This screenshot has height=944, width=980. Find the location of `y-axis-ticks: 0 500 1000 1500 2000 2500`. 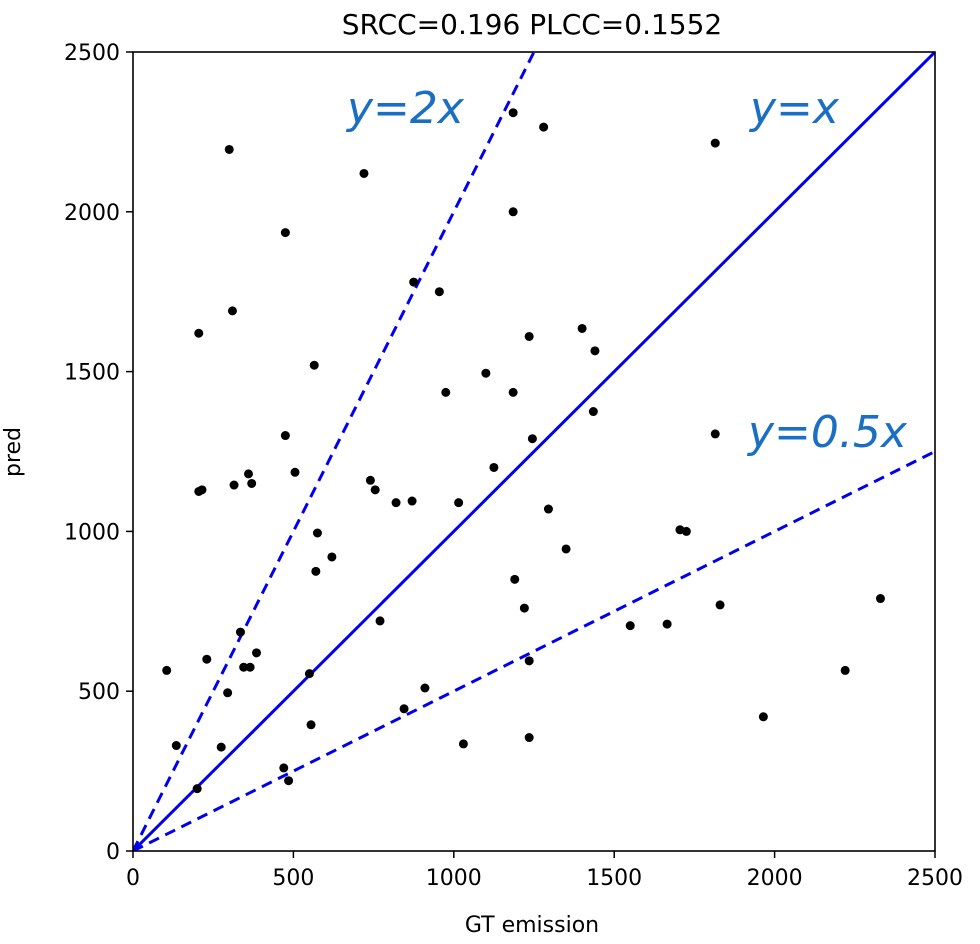

y-axis-ticks: 0 500 1000 1500 2000 2500 is located at coordinates (98, 453).